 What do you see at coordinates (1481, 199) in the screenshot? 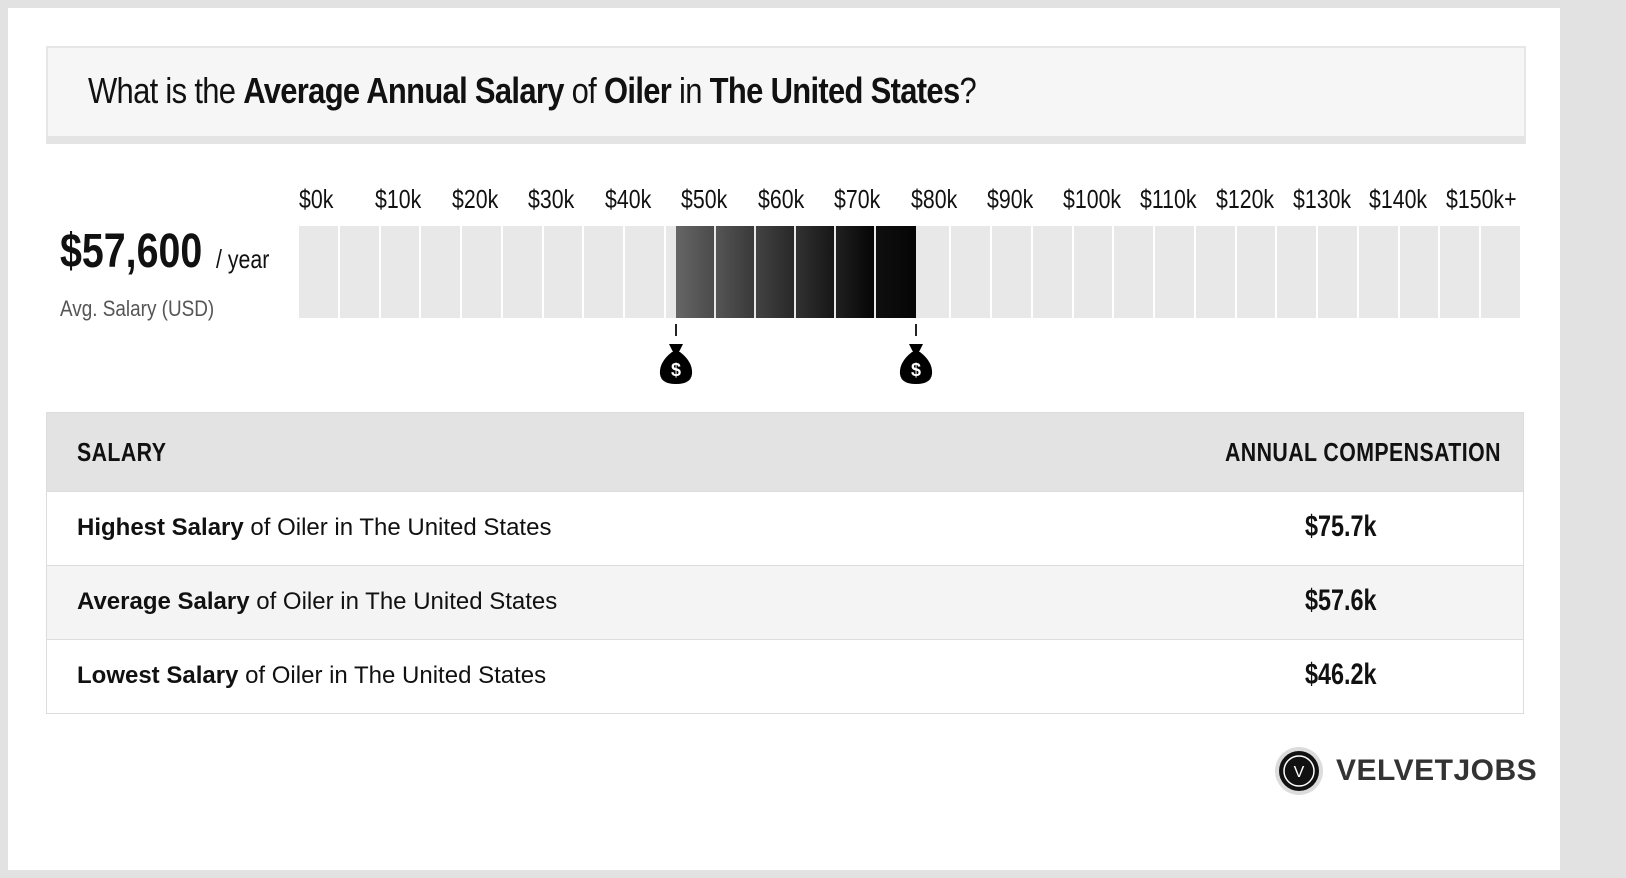
I see `axis-tick-label: $150k+` at bounding box center [1481, 199].